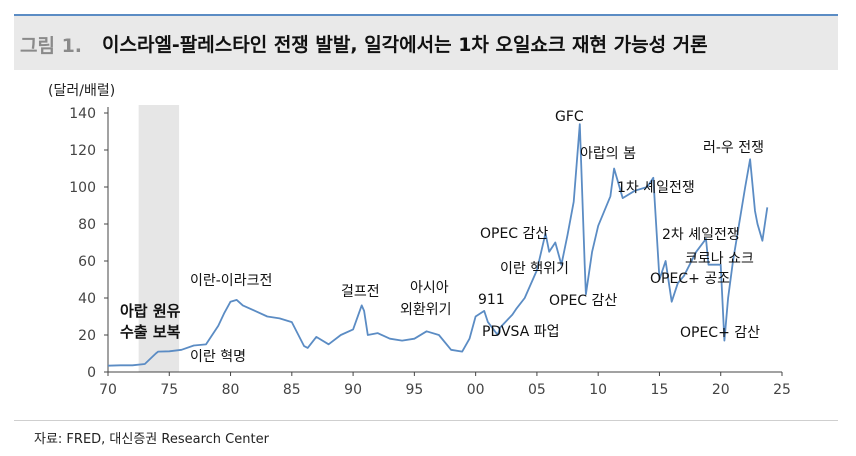  What do you see at coordinates (292, 390) in the screenshot?
I see `x-tick-label: 85` at bounding box center [292, 390].